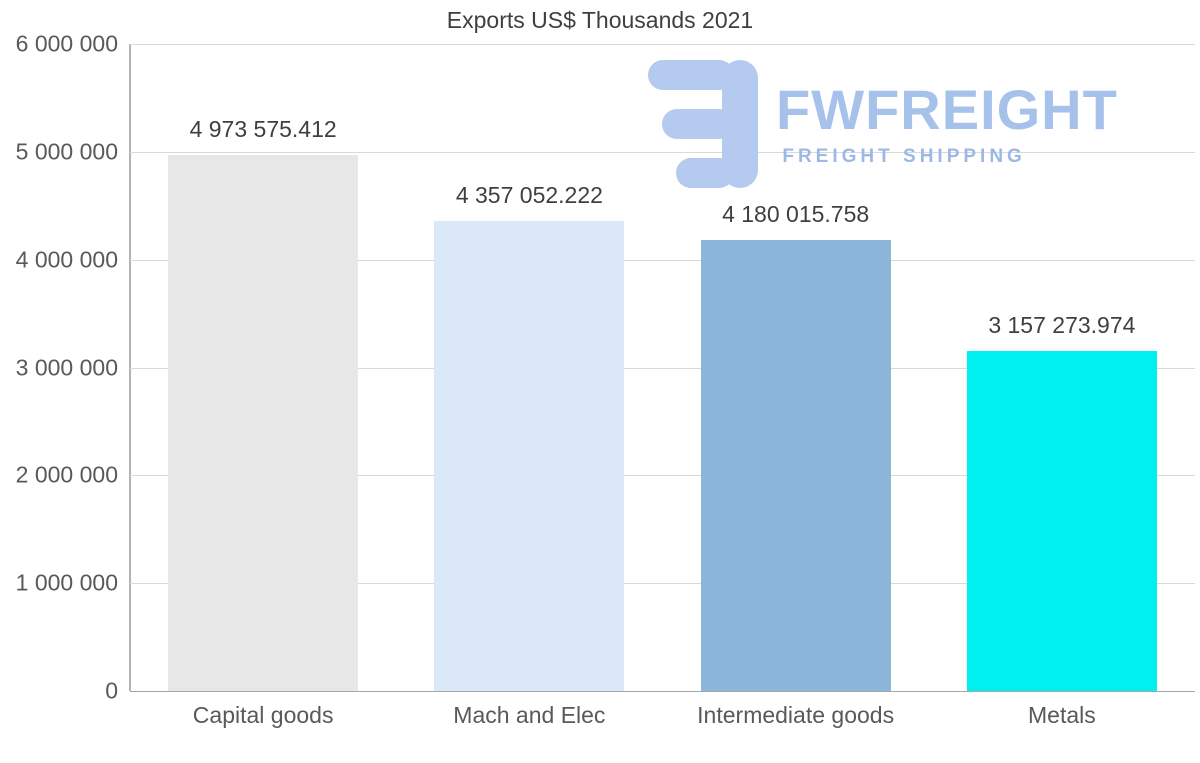 The image size is (1200, 763). What do you see at coordinates (66, 151) in the screenshot?
I see `y-tick-label: 5 000 000` at bounding box center [66, 151].